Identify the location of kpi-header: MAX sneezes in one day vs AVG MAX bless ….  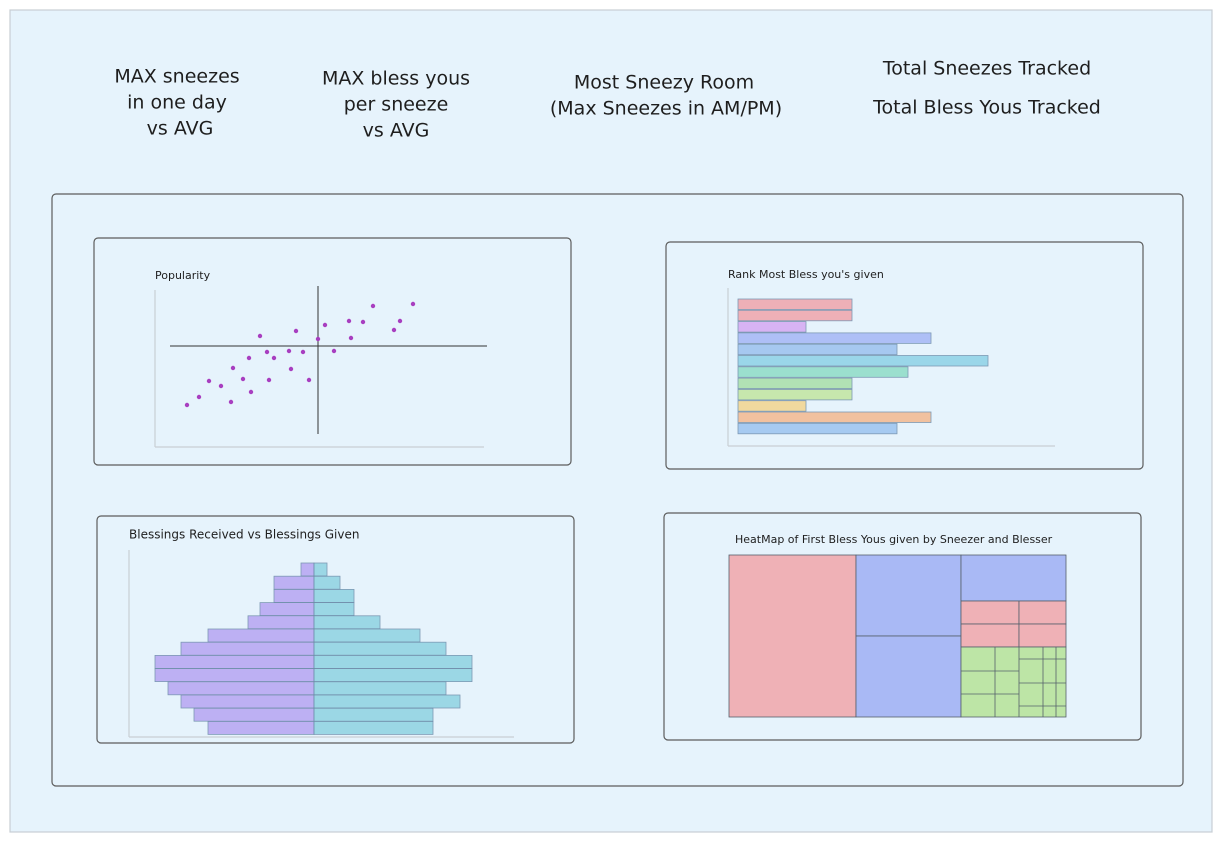
(607, 100).